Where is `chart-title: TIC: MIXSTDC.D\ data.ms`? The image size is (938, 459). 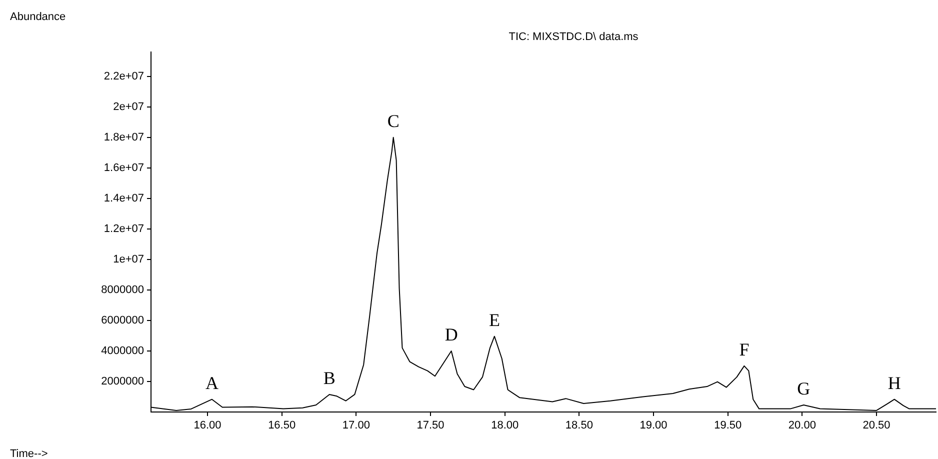
chart-title: TIC: MIXSTDC.D\ data.ms is located at coordinates (573, 37).